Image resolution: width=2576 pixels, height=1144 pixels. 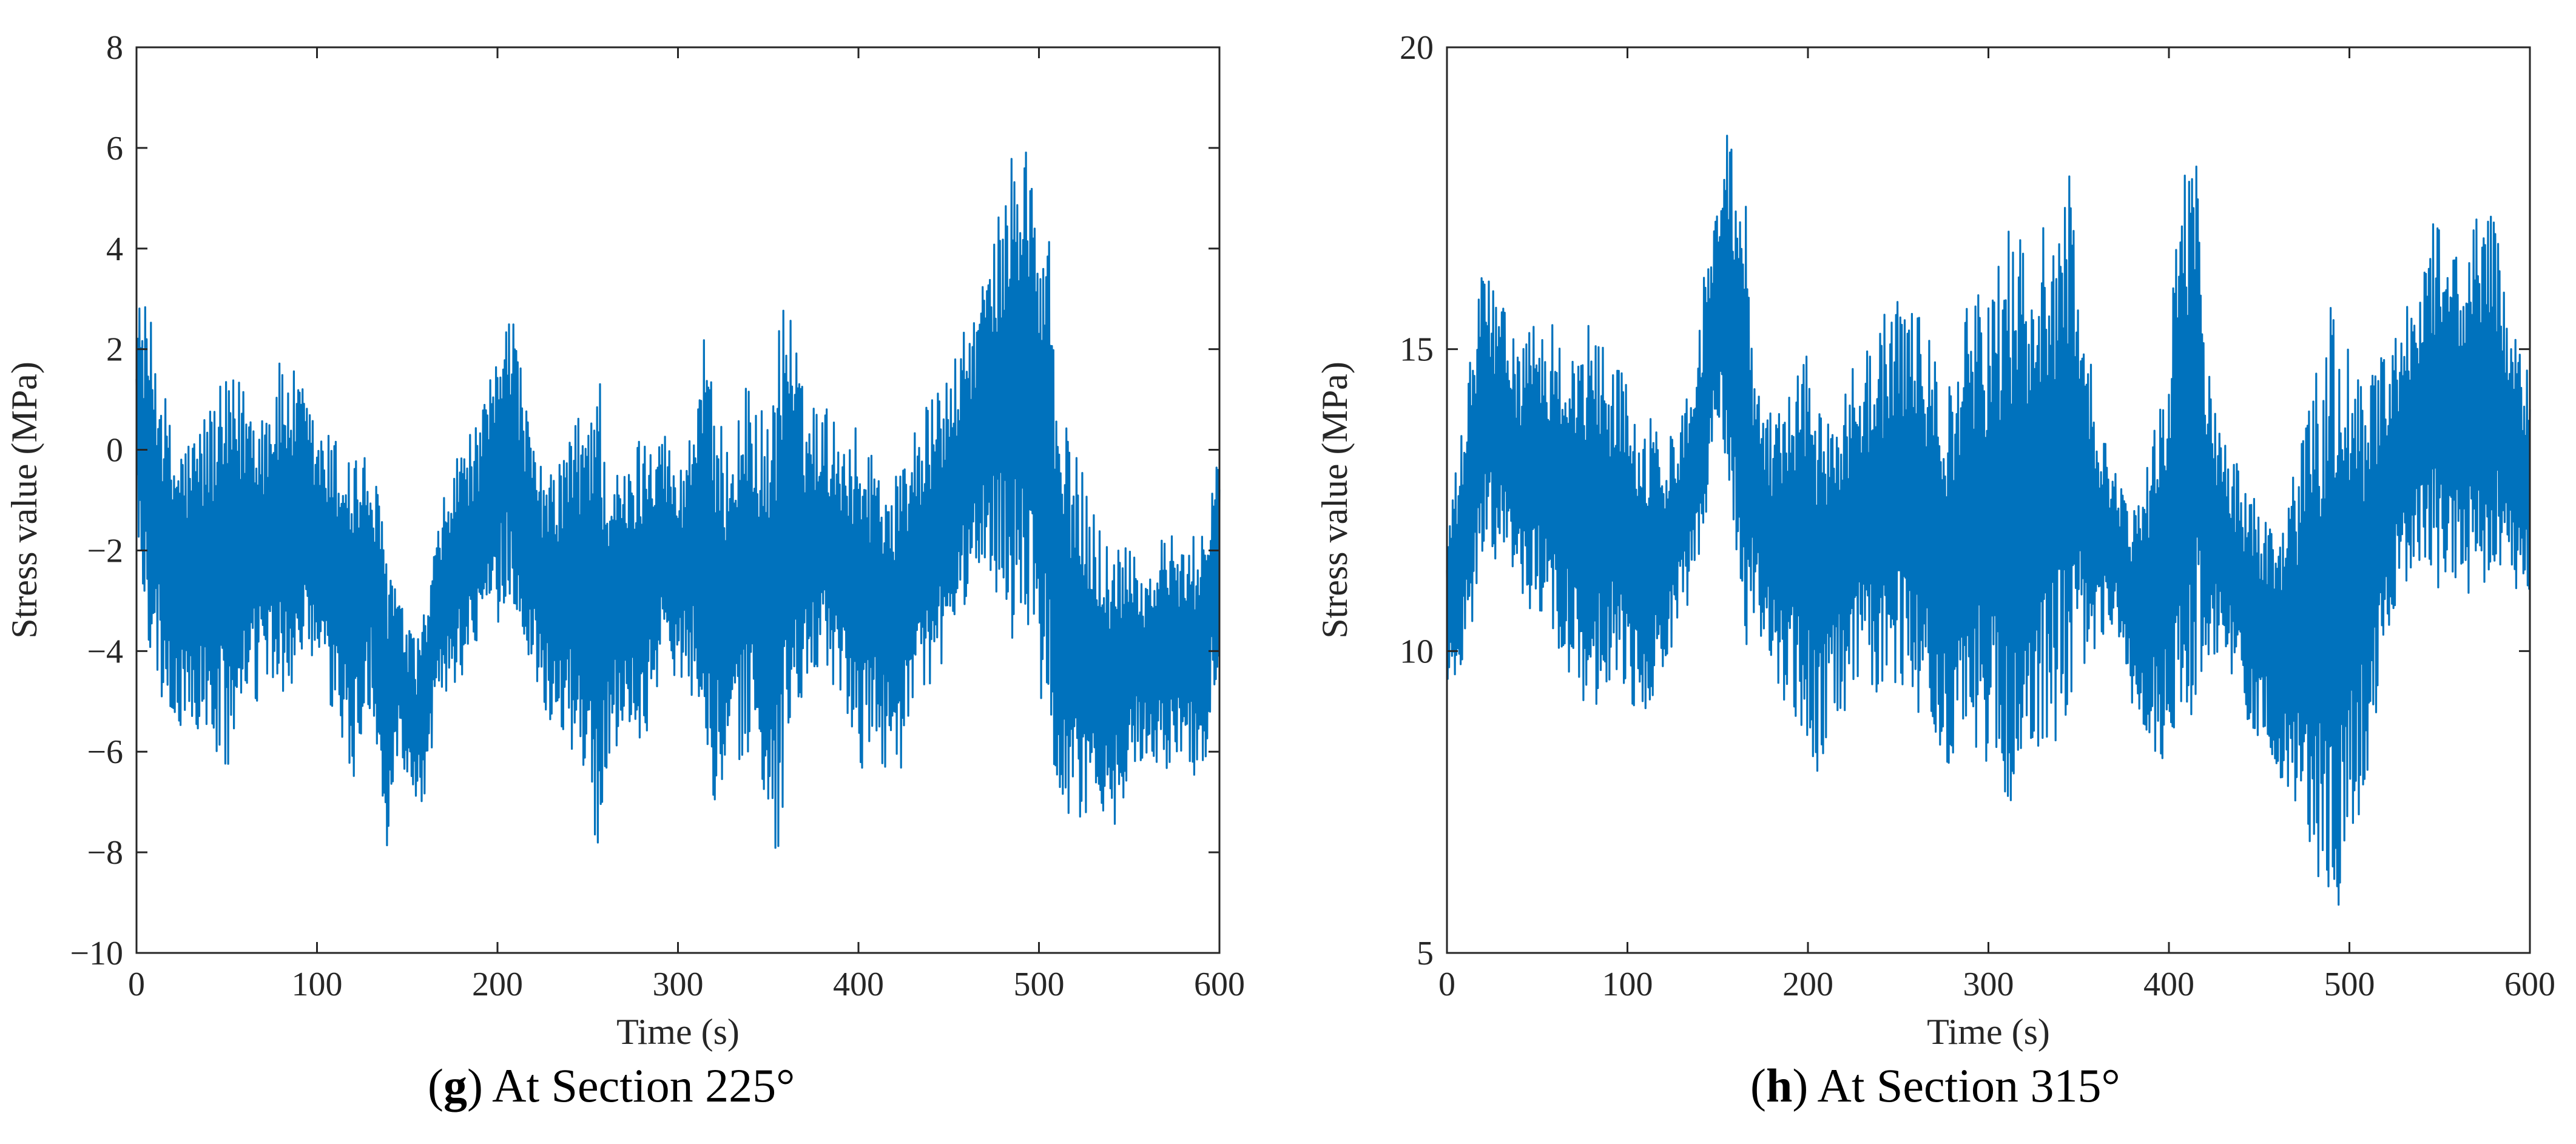 I want to click on y-tick-label-g-7: 4, so click(x=115, y=249).